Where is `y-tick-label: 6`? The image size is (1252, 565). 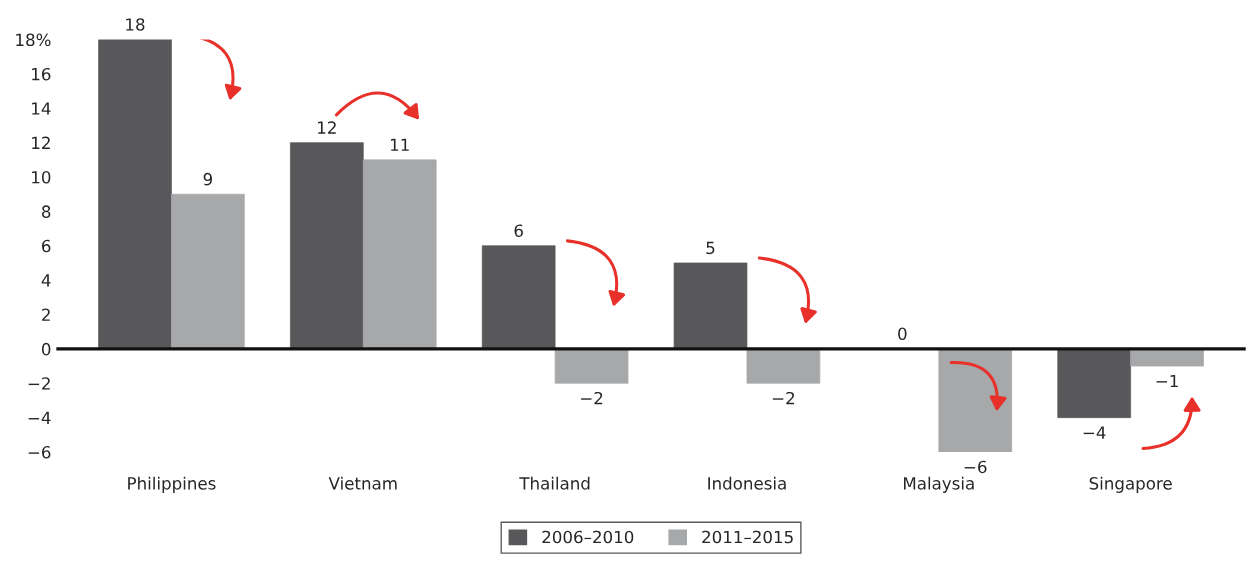
y-tick-label: 6 is located at coordinates (46, 246).